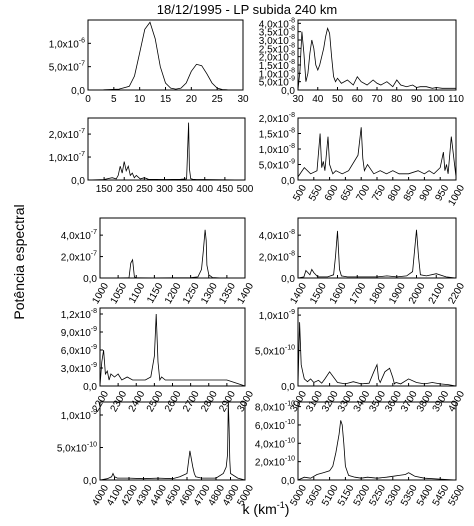 Image resolution: width=474 pixels, height=526 pixels. What do you see at coordinates (192, 99) in the screenshot?
I see `x-tick-label: 20` at bounding box center [192, 99].